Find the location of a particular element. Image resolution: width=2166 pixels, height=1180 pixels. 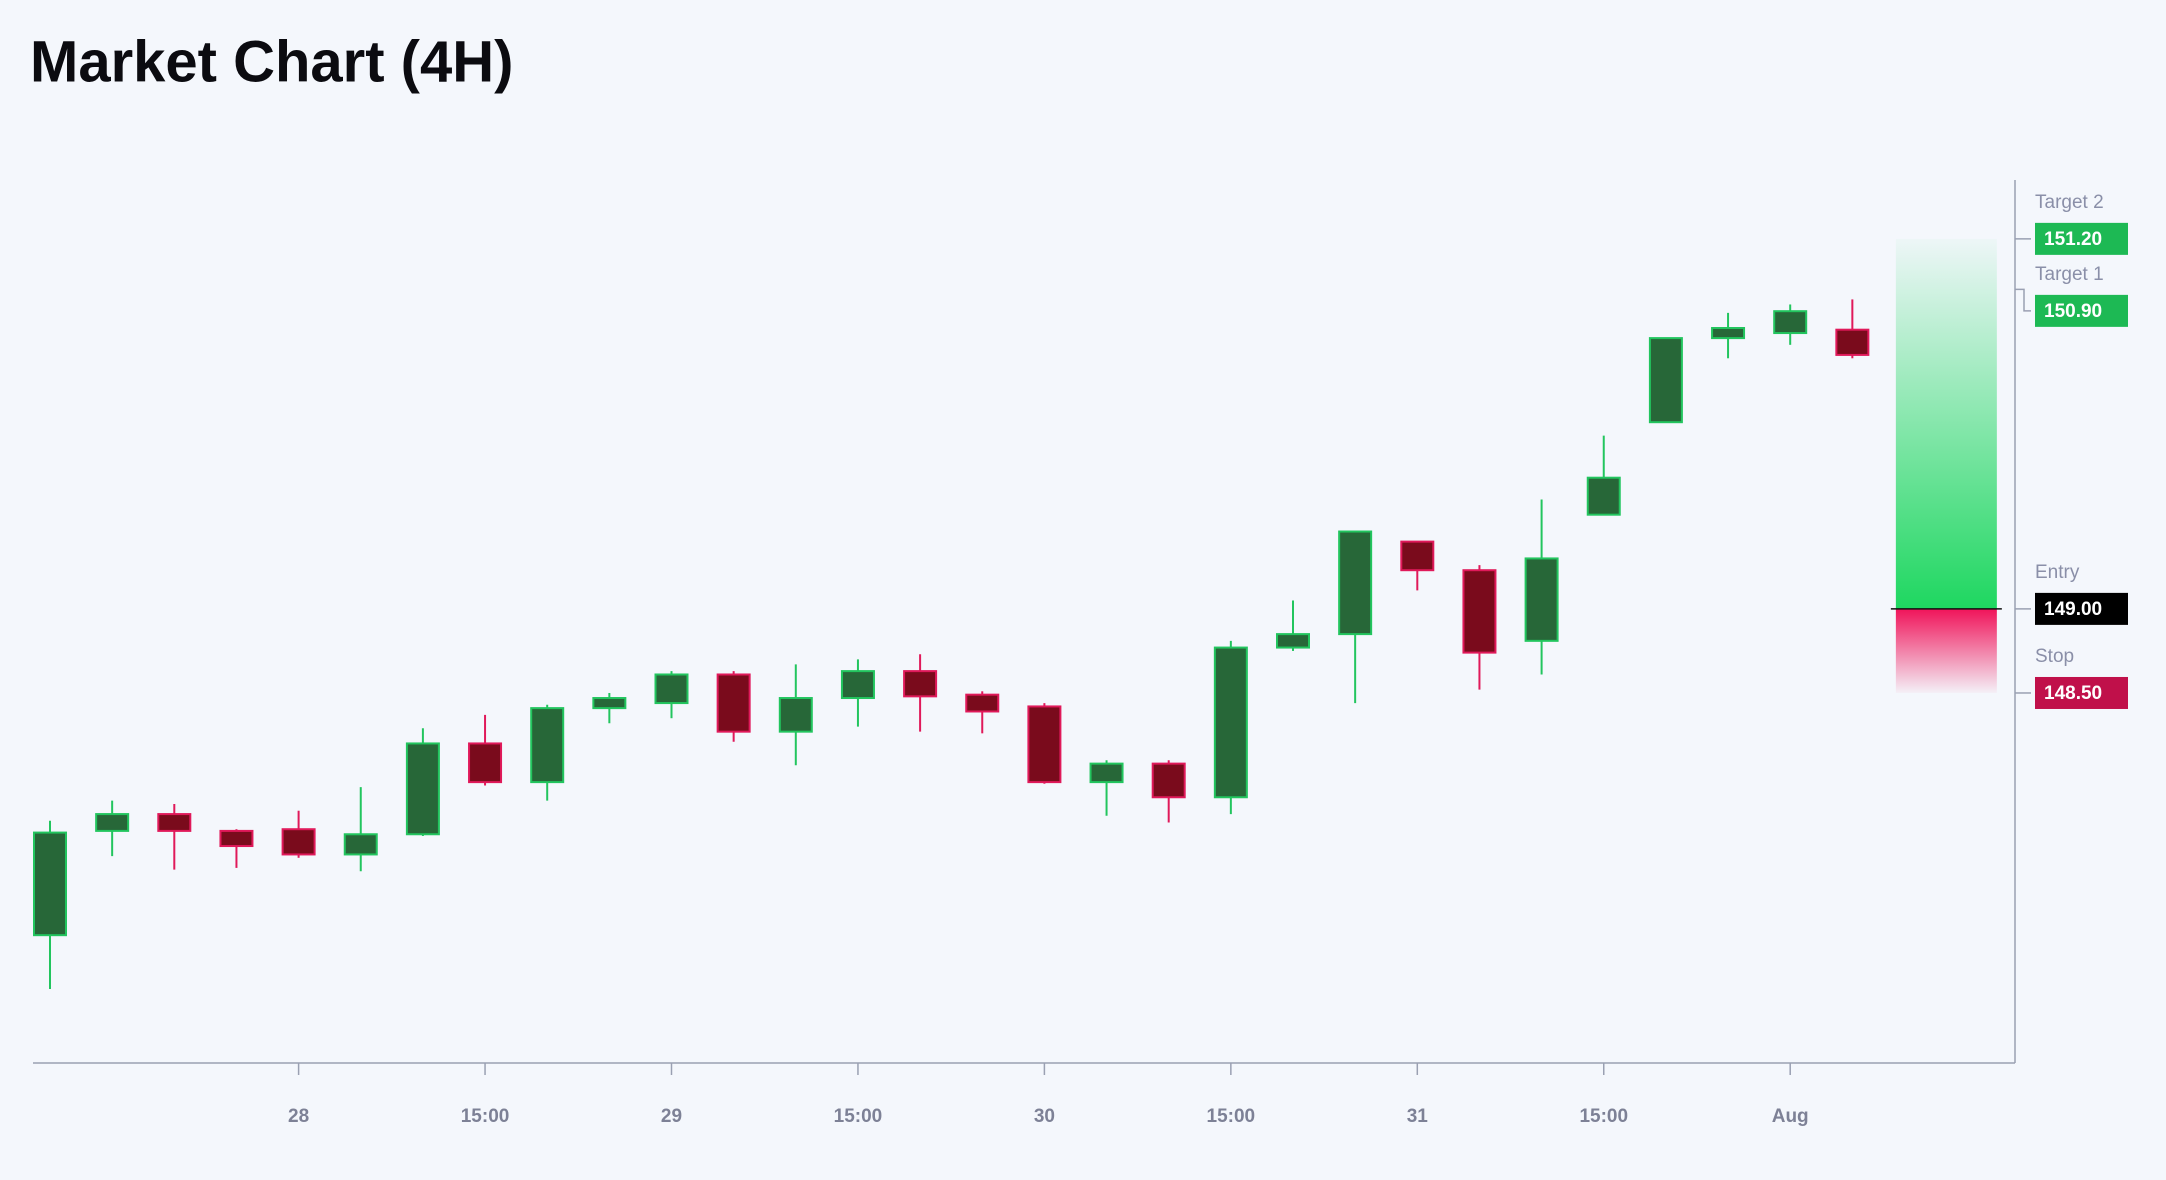

level-value: 148.50 is located at coordinates (2073, 693).